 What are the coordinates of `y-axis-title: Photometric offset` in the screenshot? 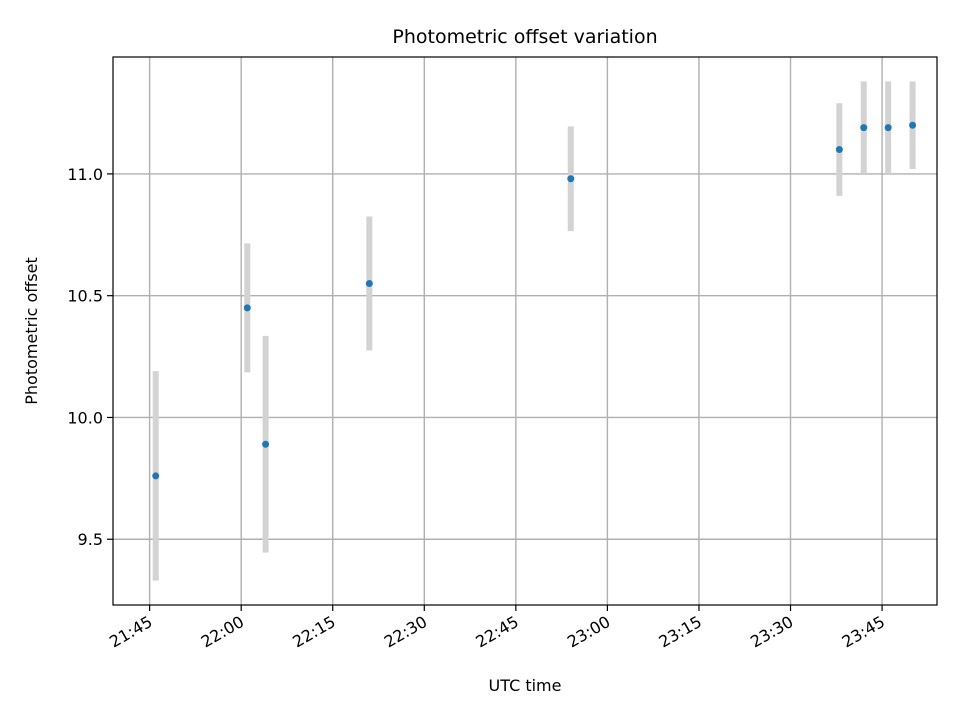 It's located at (31, 331).